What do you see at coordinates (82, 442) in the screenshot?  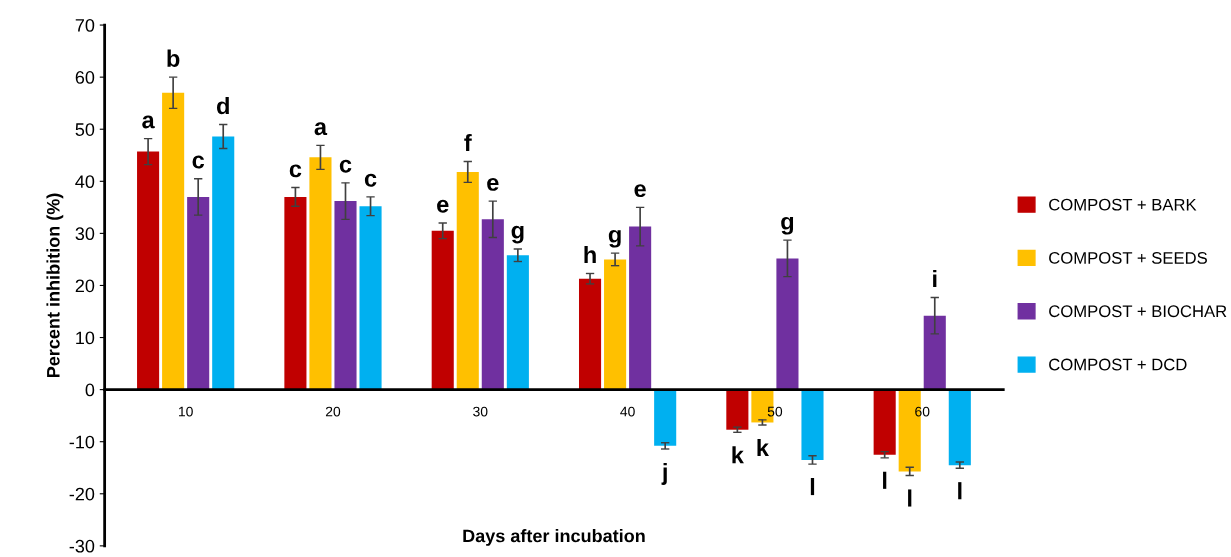 I see `y-tick-label: -10` at bounding box center [82, 442].